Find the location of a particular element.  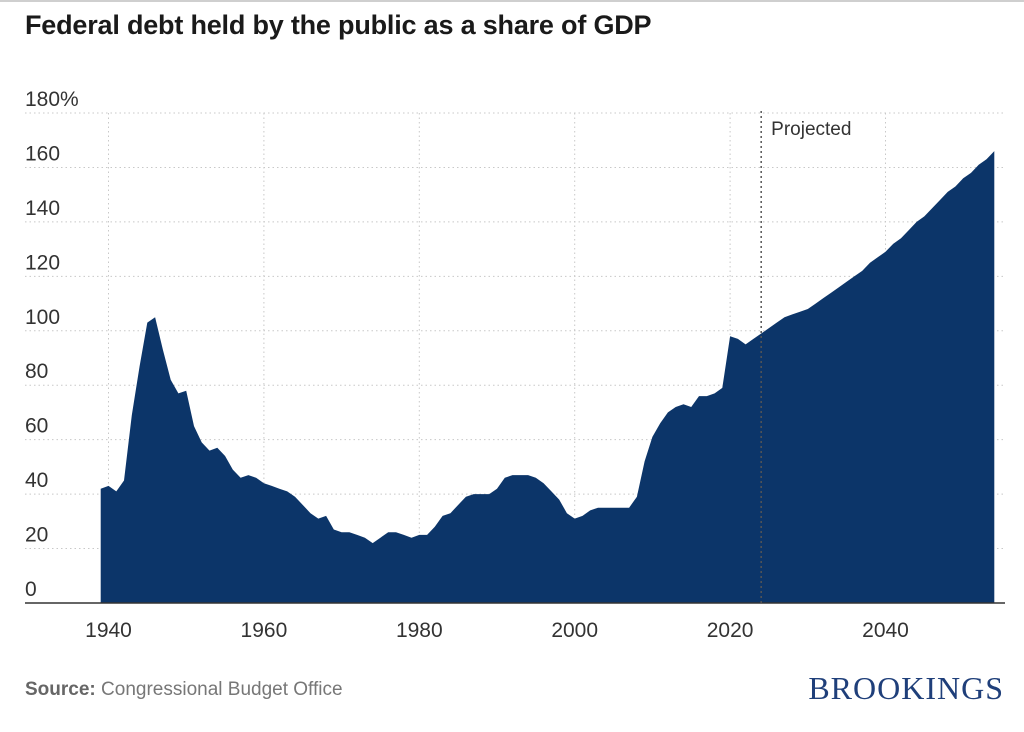

y-tick-label: 140 is located at coordinates (42, 208).